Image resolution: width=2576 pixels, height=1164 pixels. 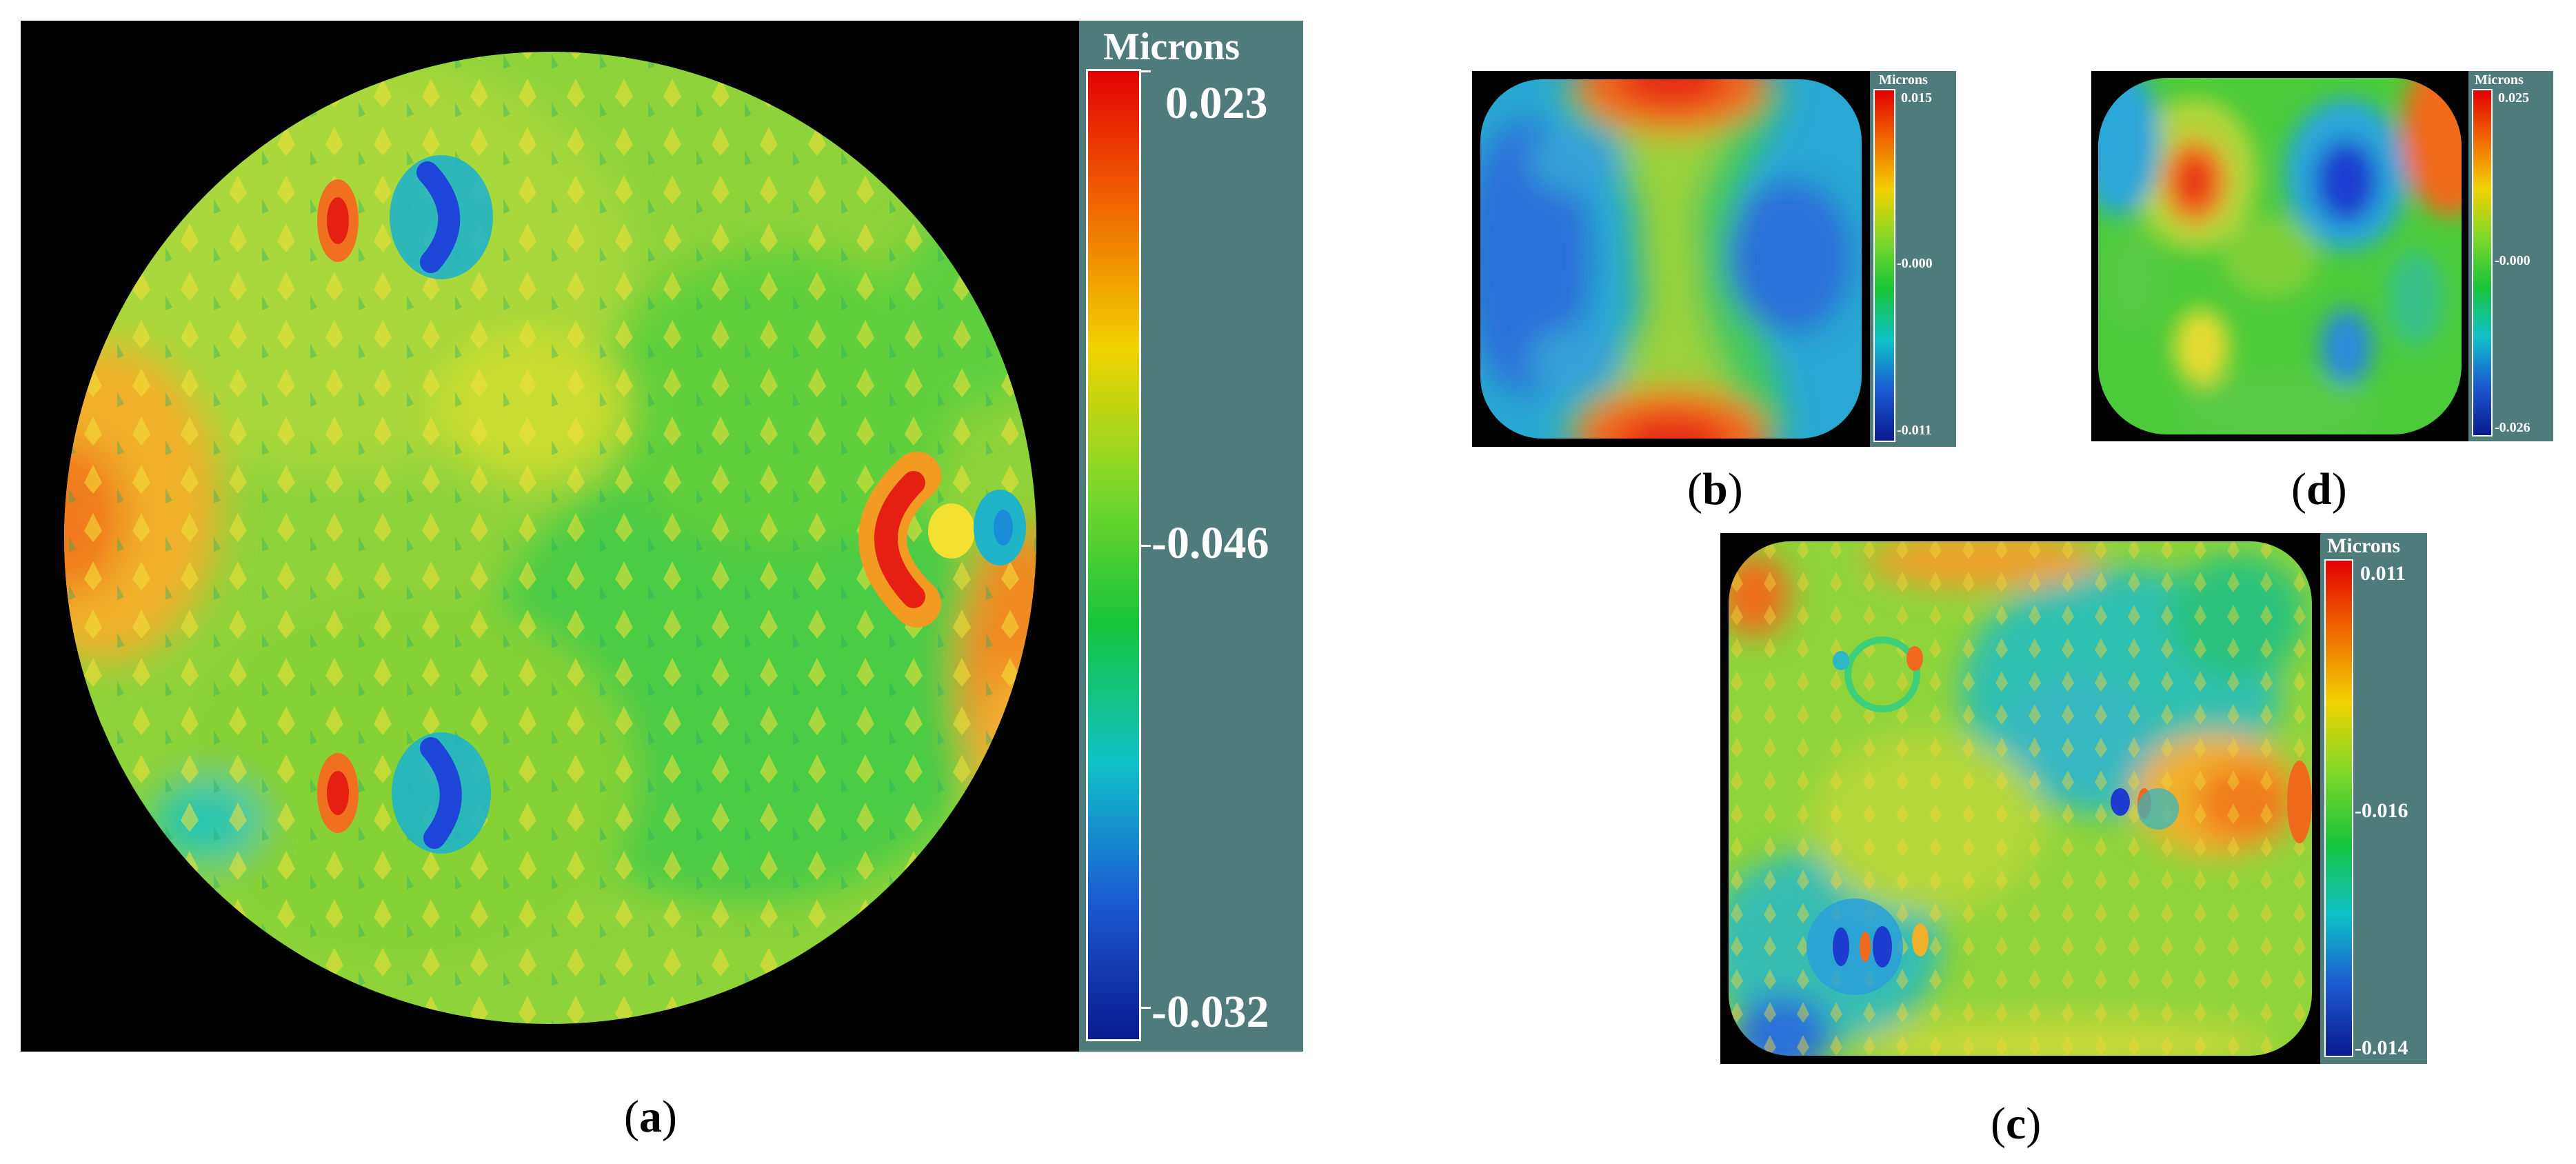 I want to click on caption-b-letter: b, so click(x=1715, y=489).